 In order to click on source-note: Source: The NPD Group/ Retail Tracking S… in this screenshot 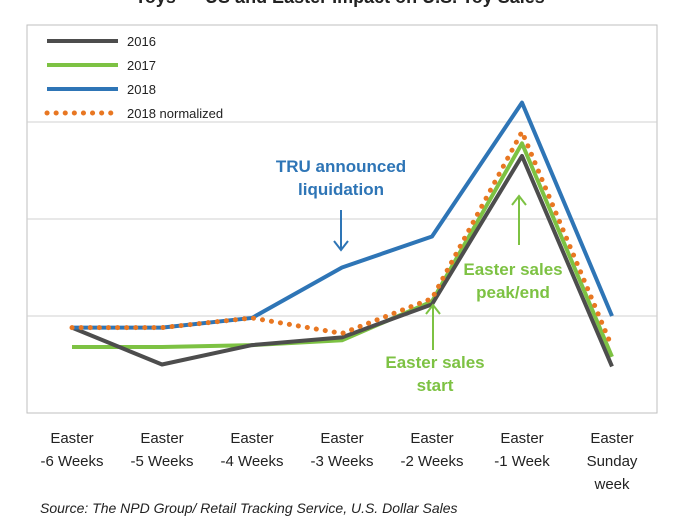, I will do `click(249, 508)`.